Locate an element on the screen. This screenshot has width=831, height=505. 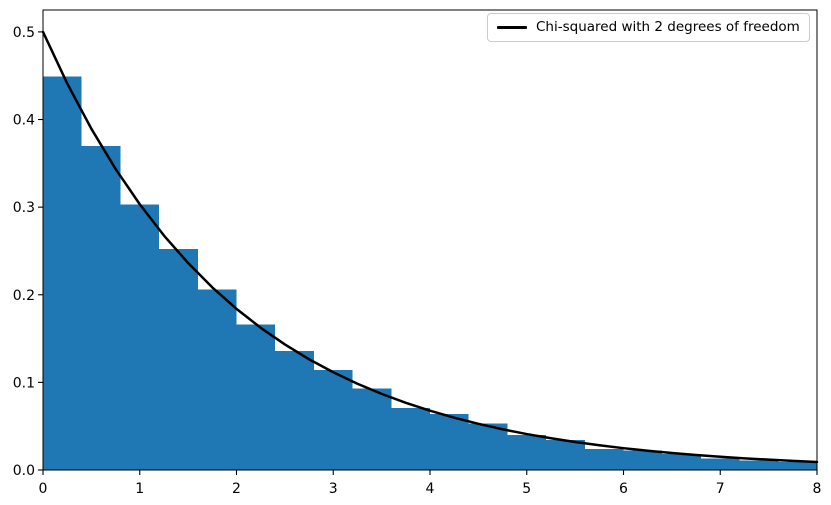
x-tick-label: 1 is located at coordinates (139, 489).